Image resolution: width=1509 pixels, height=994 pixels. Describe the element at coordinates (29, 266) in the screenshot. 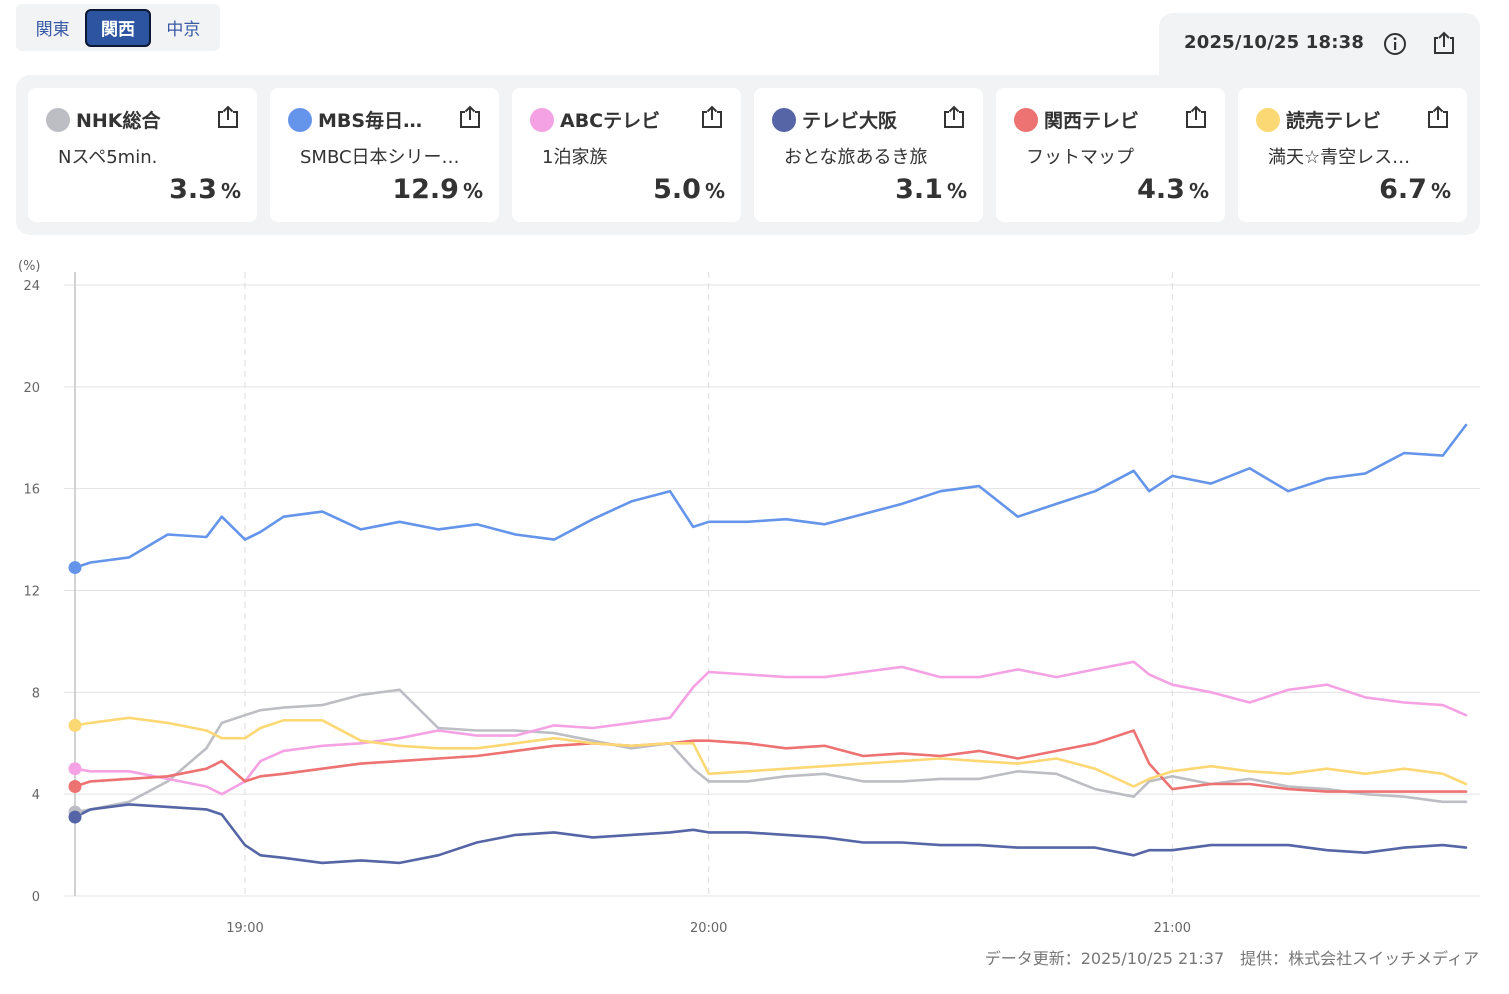

I see `y-unit-label: (%)` at that location.